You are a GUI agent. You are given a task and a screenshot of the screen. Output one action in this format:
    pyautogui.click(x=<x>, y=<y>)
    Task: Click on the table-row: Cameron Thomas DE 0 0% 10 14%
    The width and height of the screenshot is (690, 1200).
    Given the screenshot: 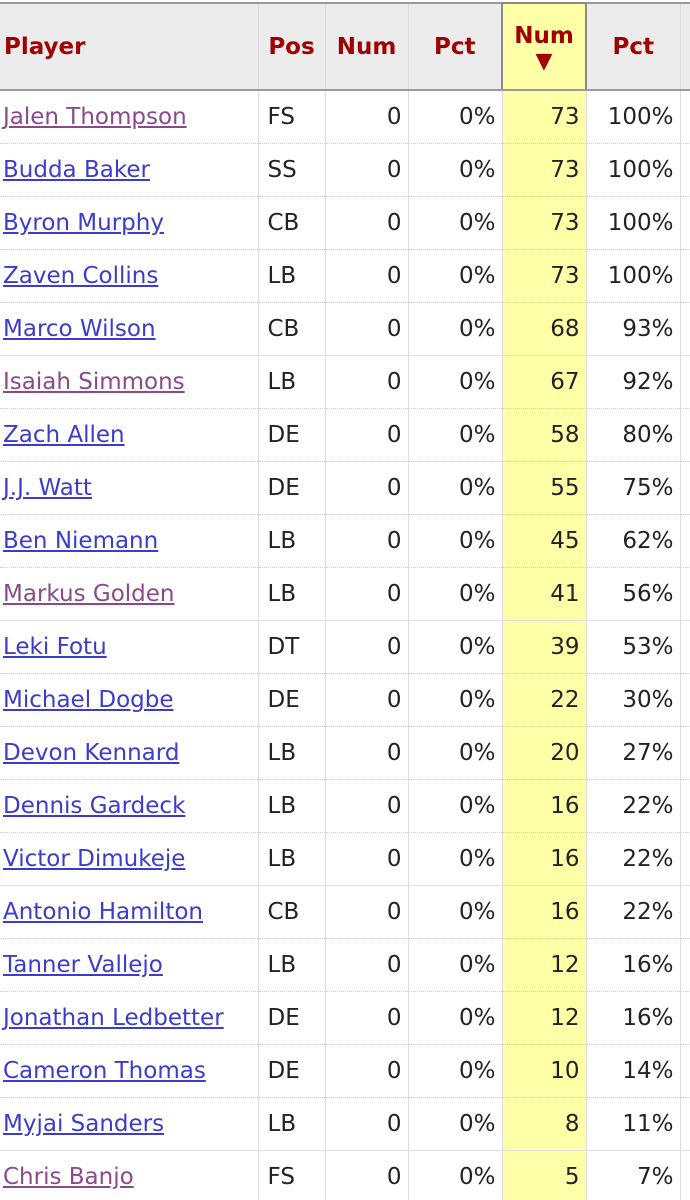 What is the action you would take?
    pyautogui.click(x=345, y=1071)
    